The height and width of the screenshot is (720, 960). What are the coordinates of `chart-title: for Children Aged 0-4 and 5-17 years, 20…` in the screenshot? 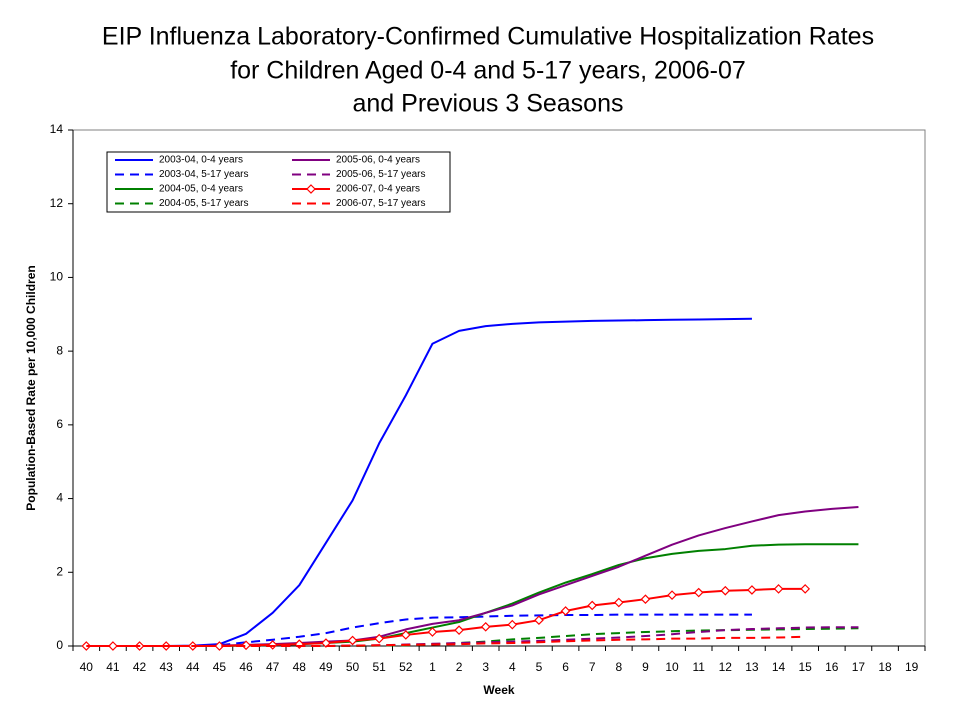 It's located at (488, 71).